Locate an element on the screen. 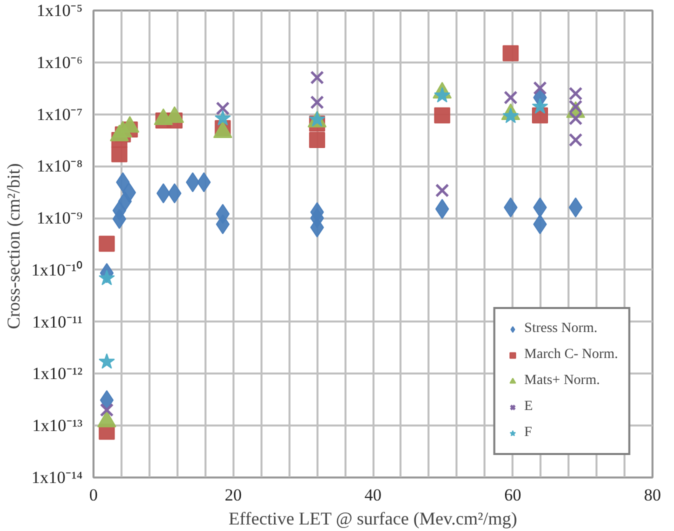  y-axis-title: Cross-section (cm²/bit) is located at coordinates (13, 246).